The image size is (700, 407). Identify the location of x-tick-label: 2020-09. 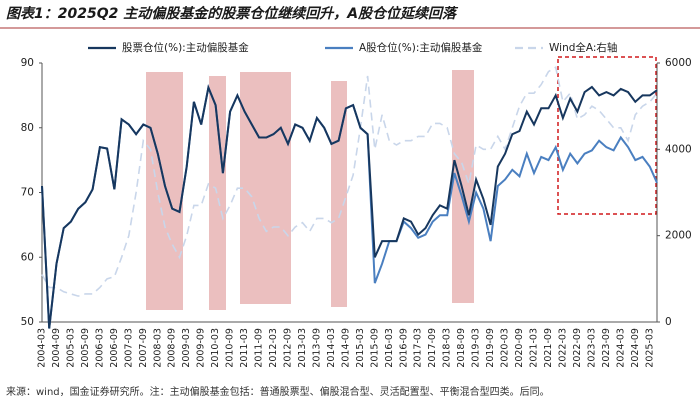
(519, 348).